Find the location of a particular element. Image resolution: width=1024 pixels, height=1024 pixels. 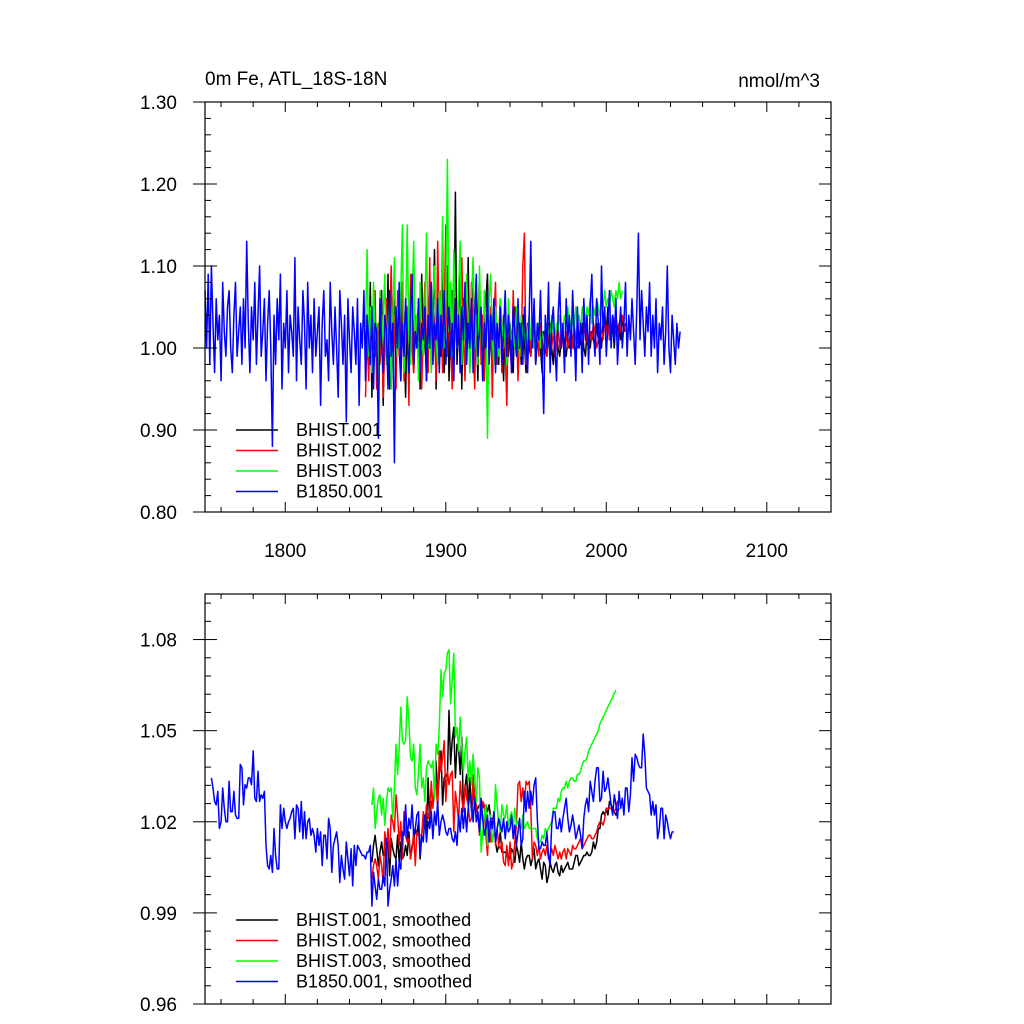

legend-label: BHIST.001, smoothed is located at coordinates (383, 920).